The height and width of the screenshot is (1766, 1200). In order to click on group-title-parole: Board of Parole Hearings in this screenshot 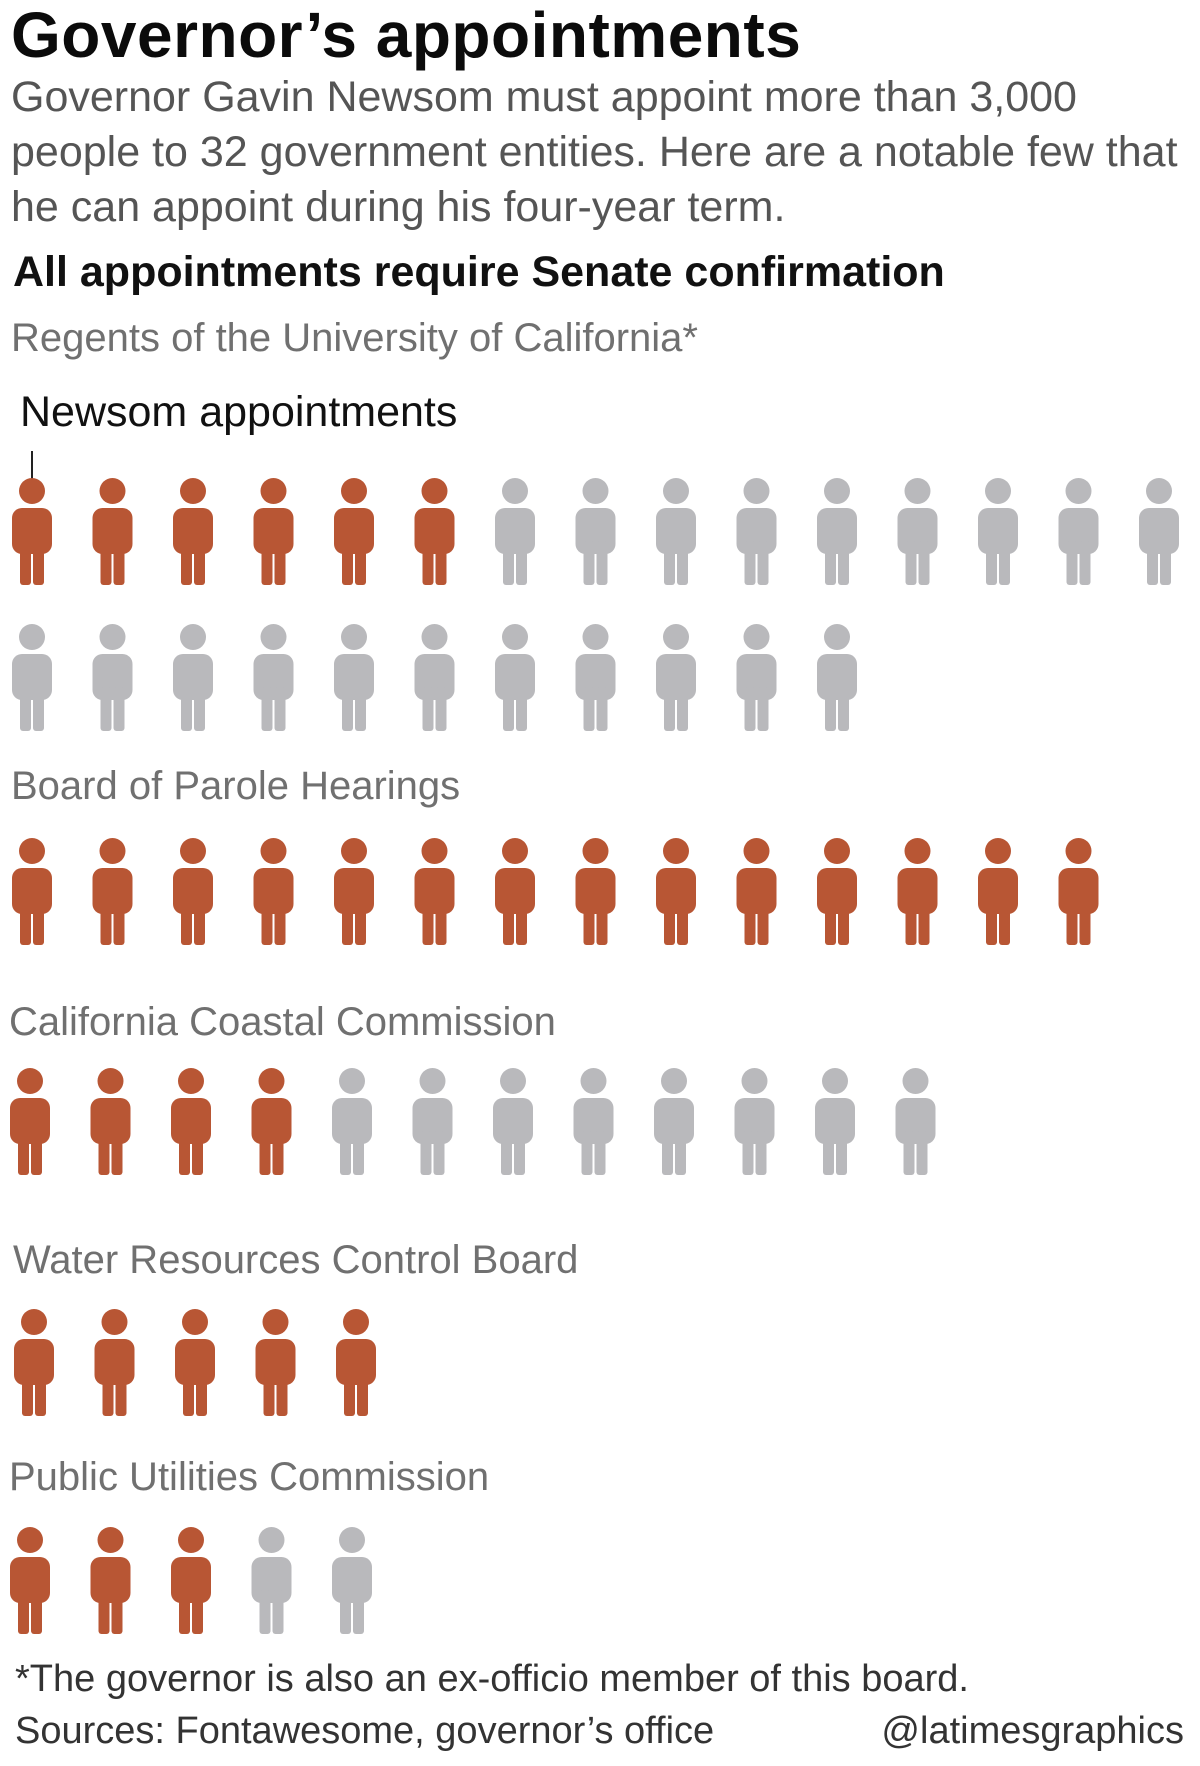, I will do `click(236, 786)`.